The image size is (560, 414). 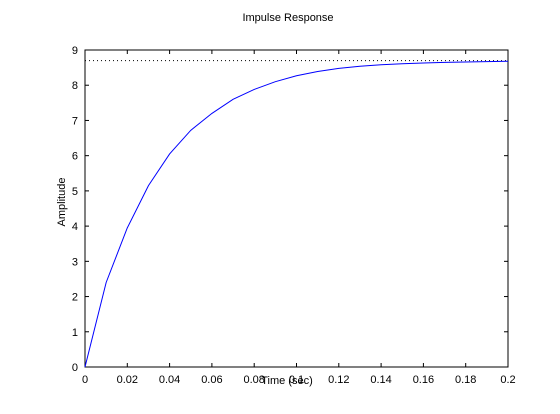 What do you see at coordinates (75, 262) in the screenshot?
I see `y-tick-label: 3` at bounding box center [75, 262].